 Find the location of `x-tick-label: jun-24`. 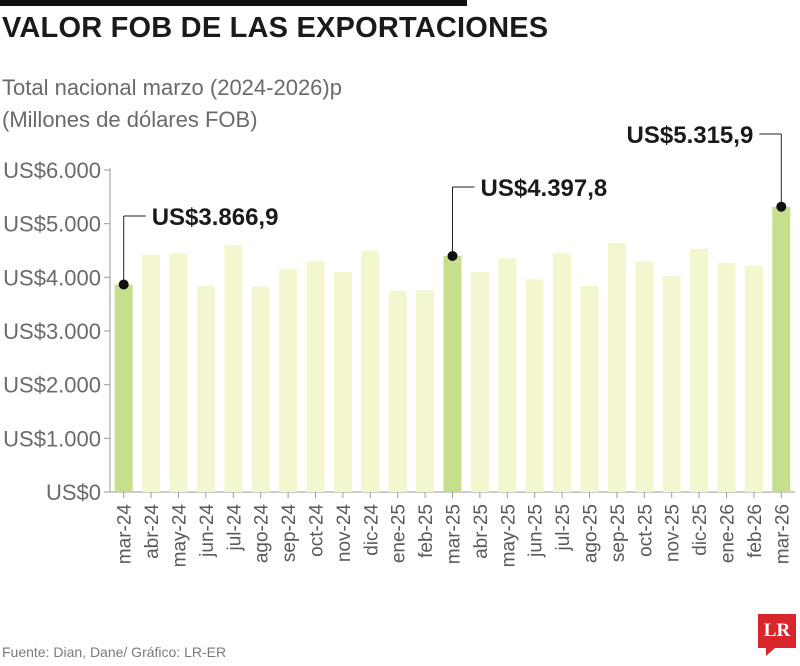

x-tick-label: jun-24 is located at coordinates (207, 531).